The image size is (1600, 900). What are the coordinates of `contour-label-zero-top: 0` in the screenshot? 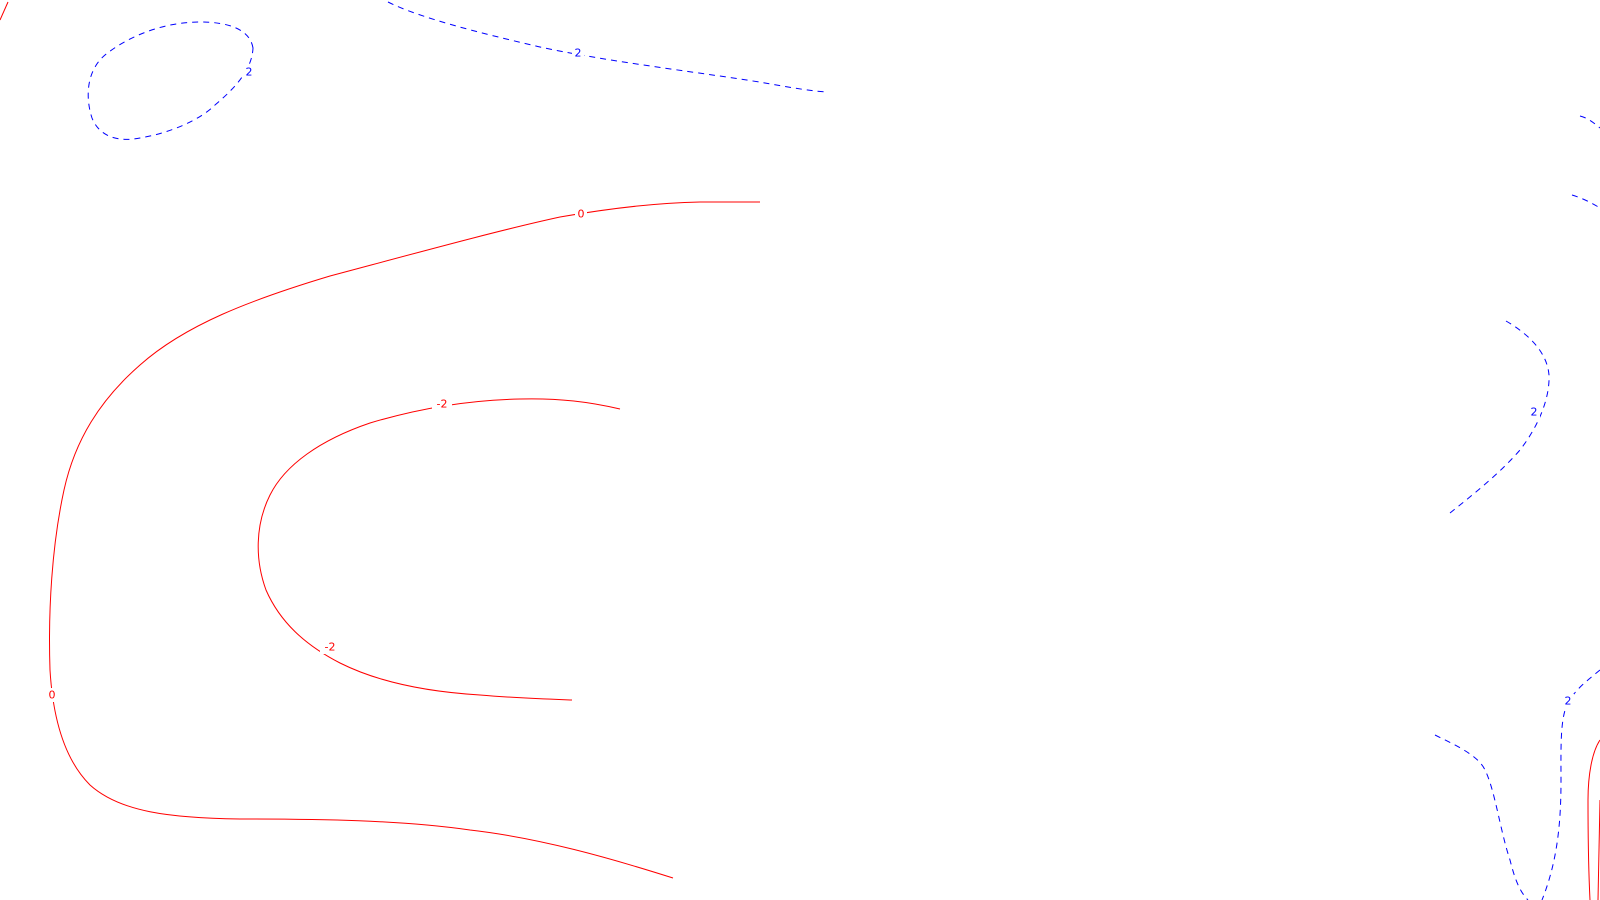 It's located at (581, 214).